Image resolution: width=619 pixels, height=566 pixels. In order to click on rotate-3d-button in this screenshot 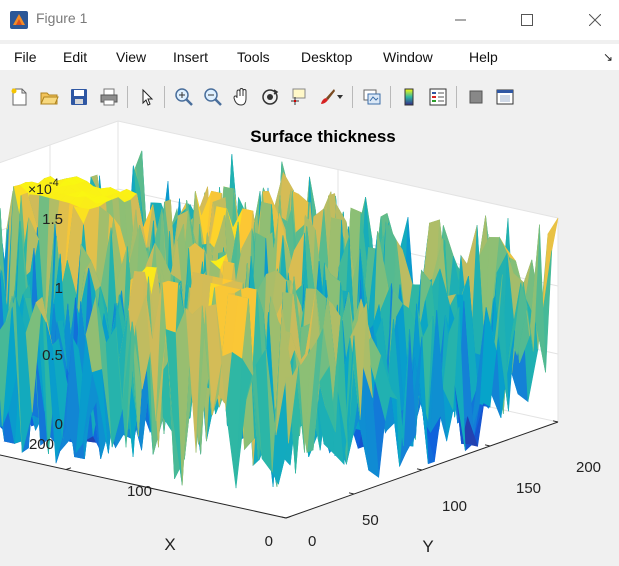, I will do `click(270, 97)`.